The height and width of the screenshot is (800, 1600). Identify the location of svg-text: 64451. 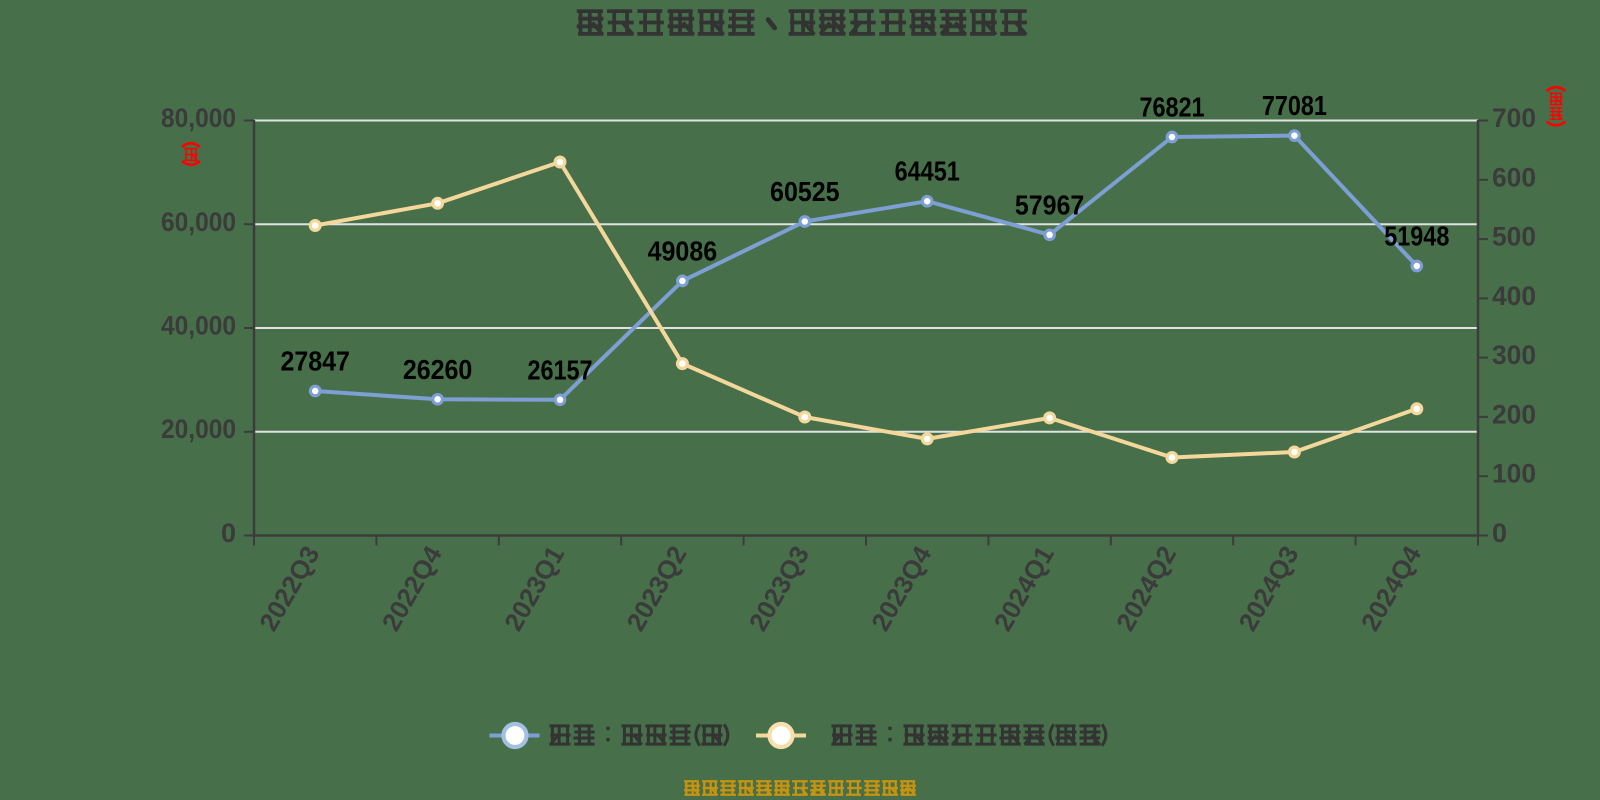
(927, 171).